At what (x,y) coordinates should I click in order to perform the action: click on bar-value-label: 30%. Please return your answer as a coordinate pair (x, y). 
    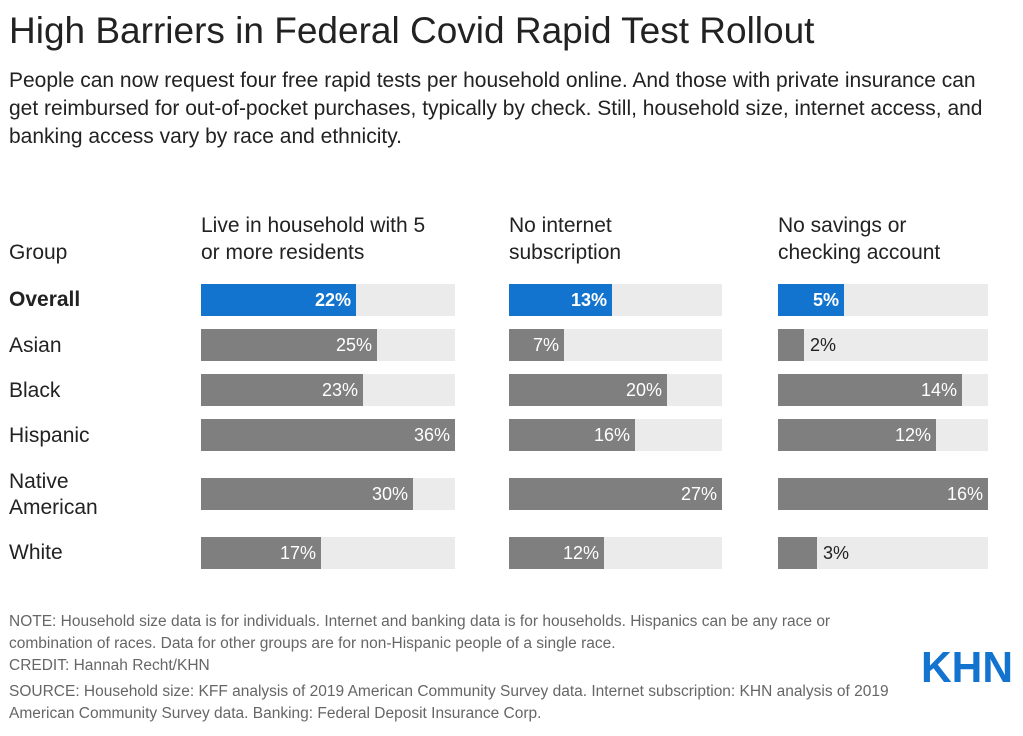
    Looking at the image, I should click on (389, 494).